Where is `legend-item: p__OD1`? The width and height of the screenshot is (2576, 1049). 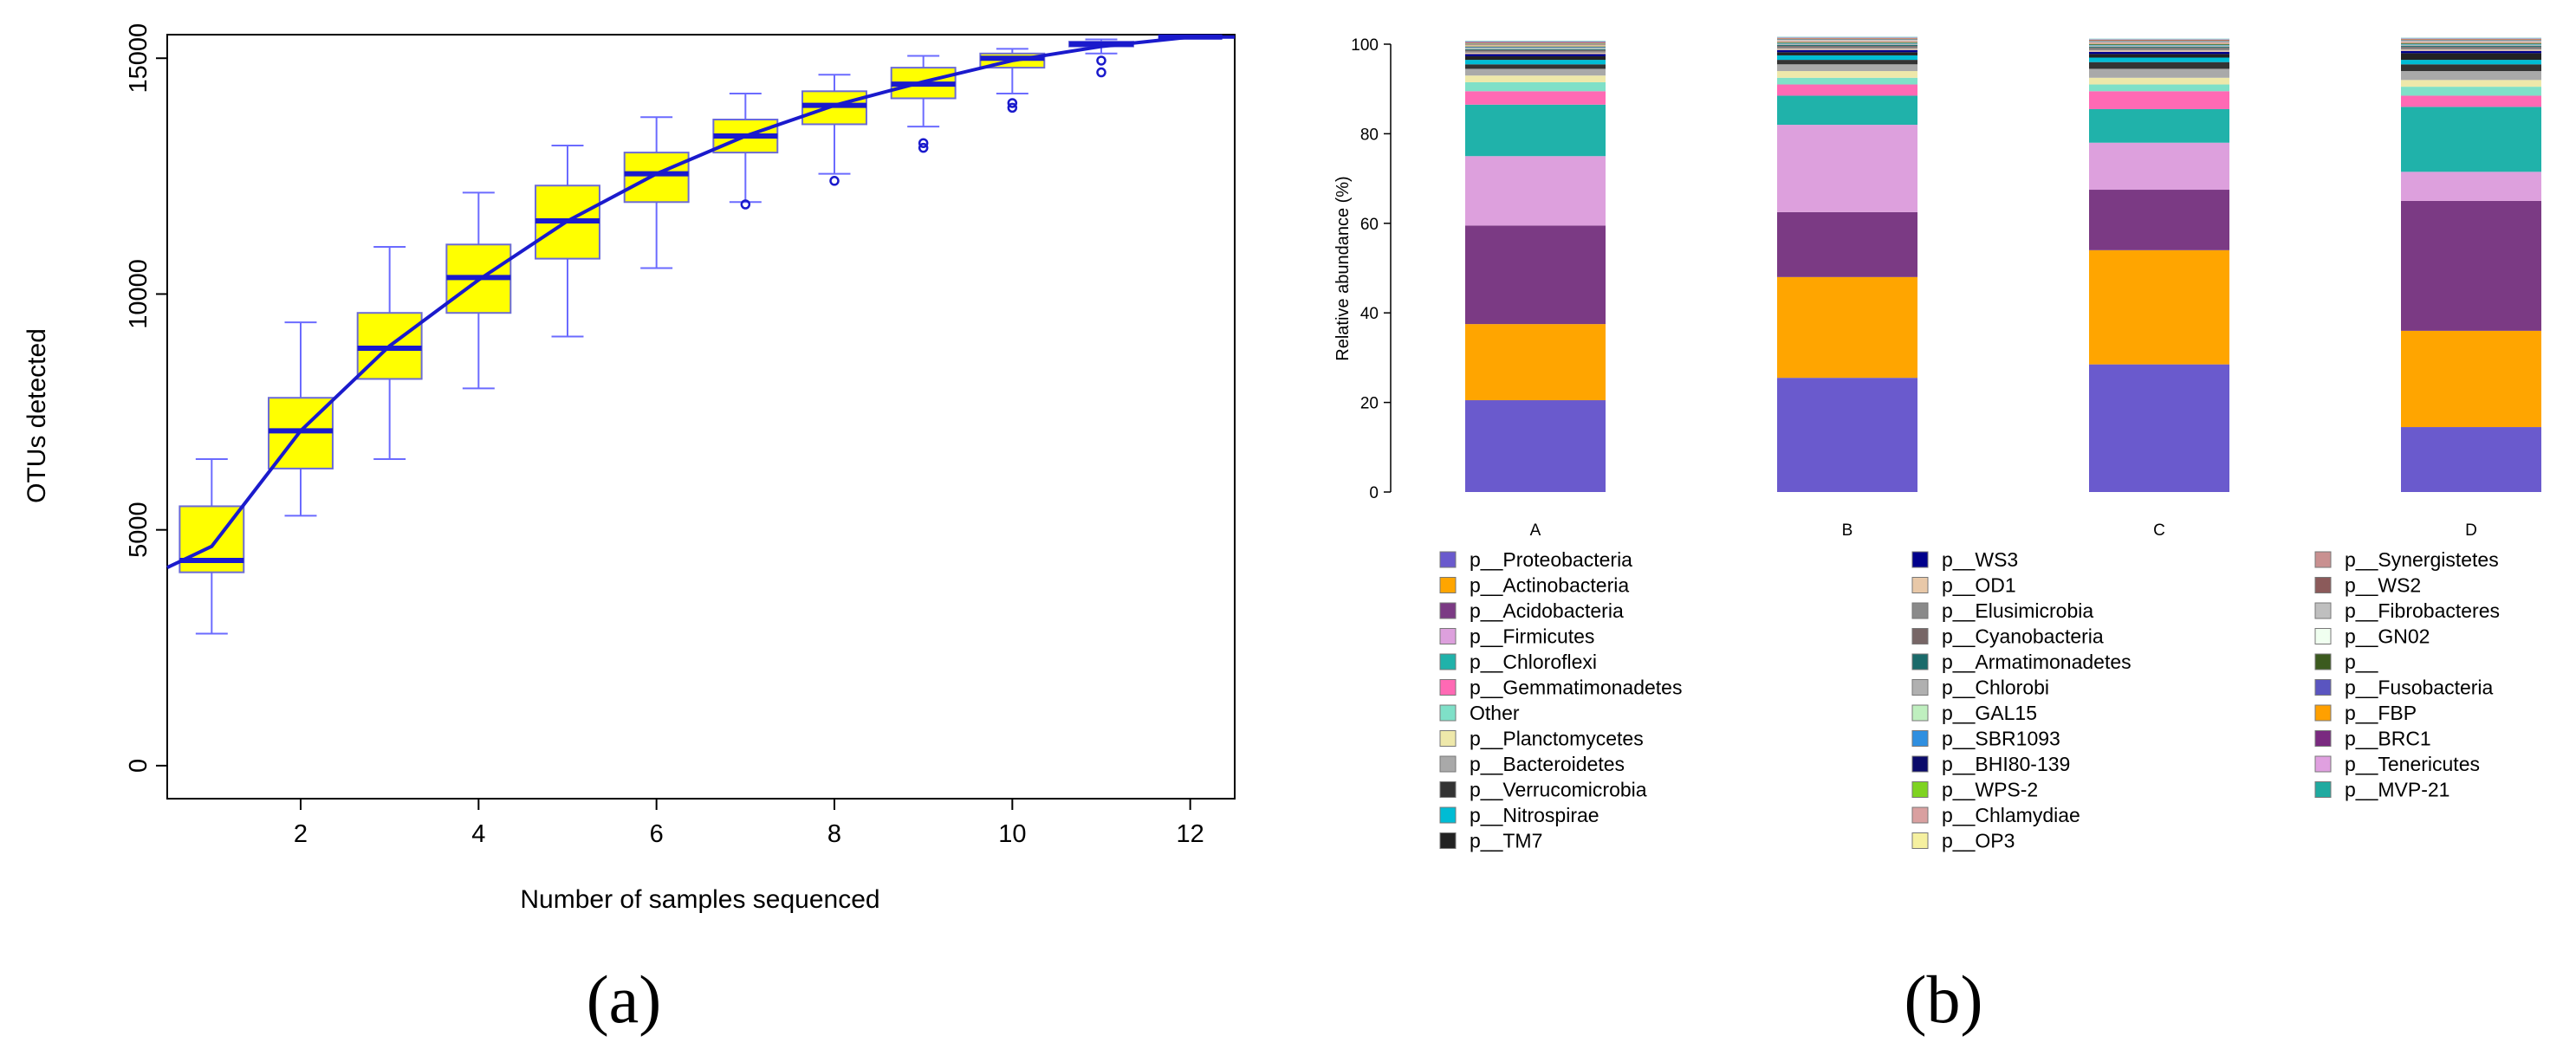 legend-item: p__OD1 is located at coordinates (1964, 585).